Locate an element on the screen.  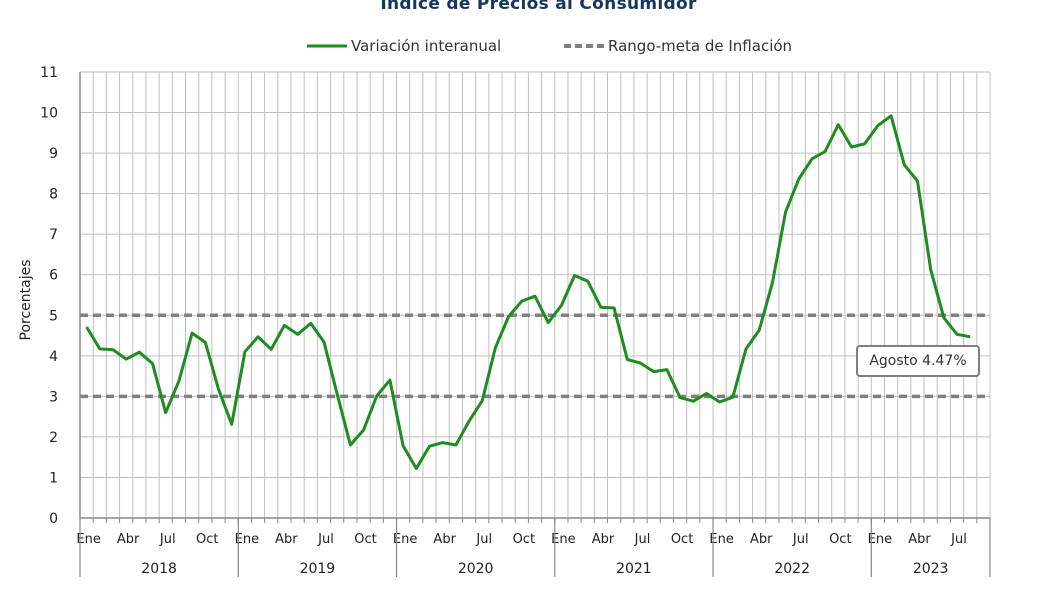
chart-title: Índice de Precios al Consumidor is located at coordinates (538, 7).